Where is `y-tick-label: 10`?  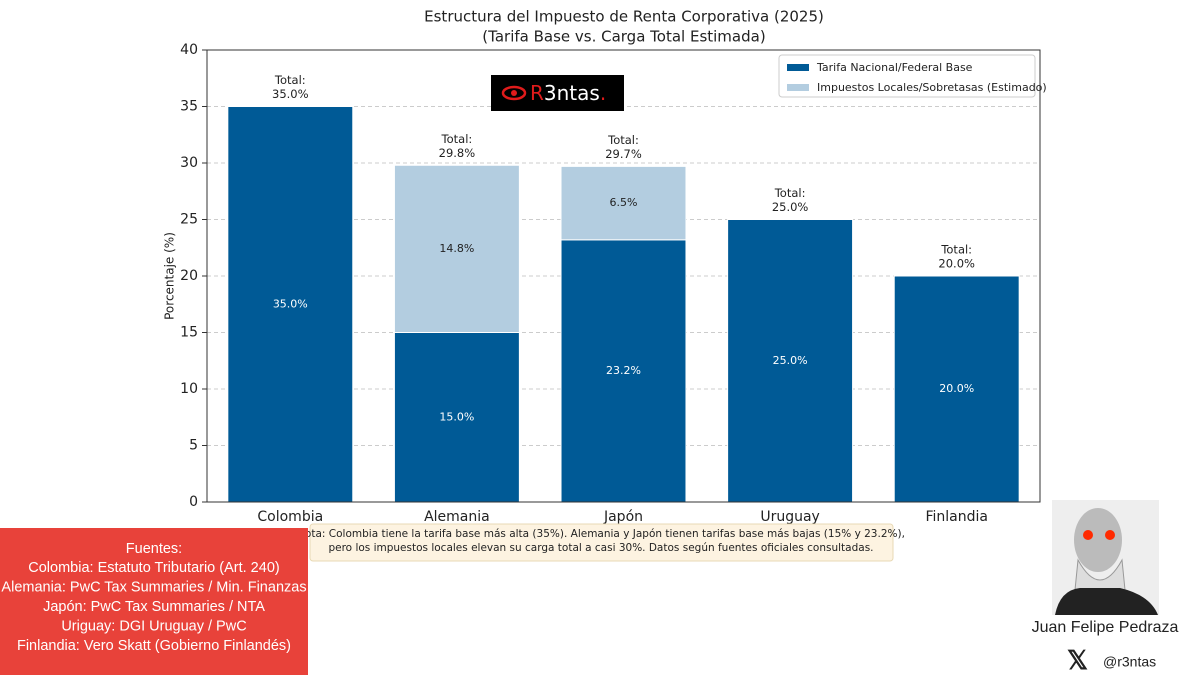
y-tick-label: 10 is located at coordinates (189, 389).